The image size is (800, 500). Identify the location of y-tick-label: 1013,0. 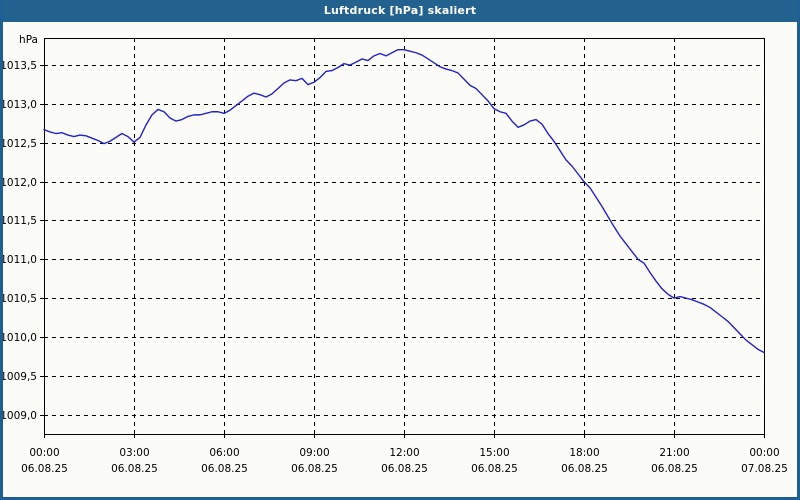
(18, 105).